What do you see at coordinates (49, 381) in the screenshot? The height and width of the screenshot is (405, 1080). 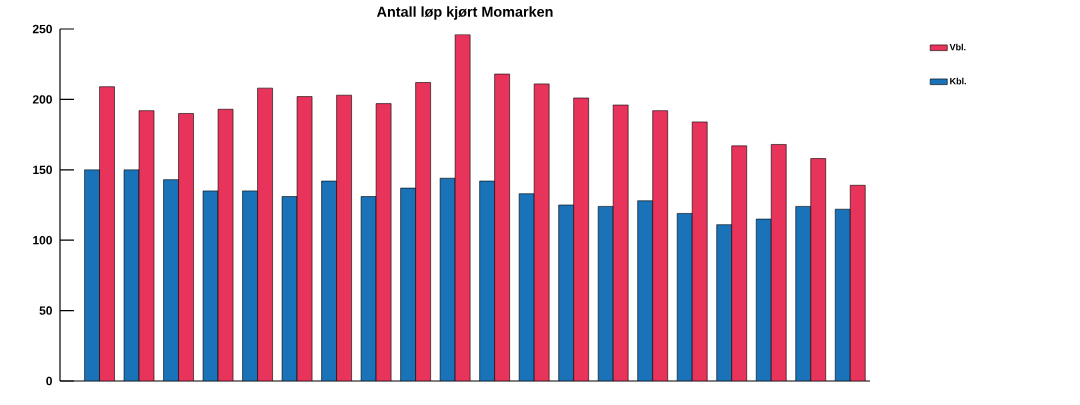 I see `y-tick-label: 0` at bounding box center [49, 381].